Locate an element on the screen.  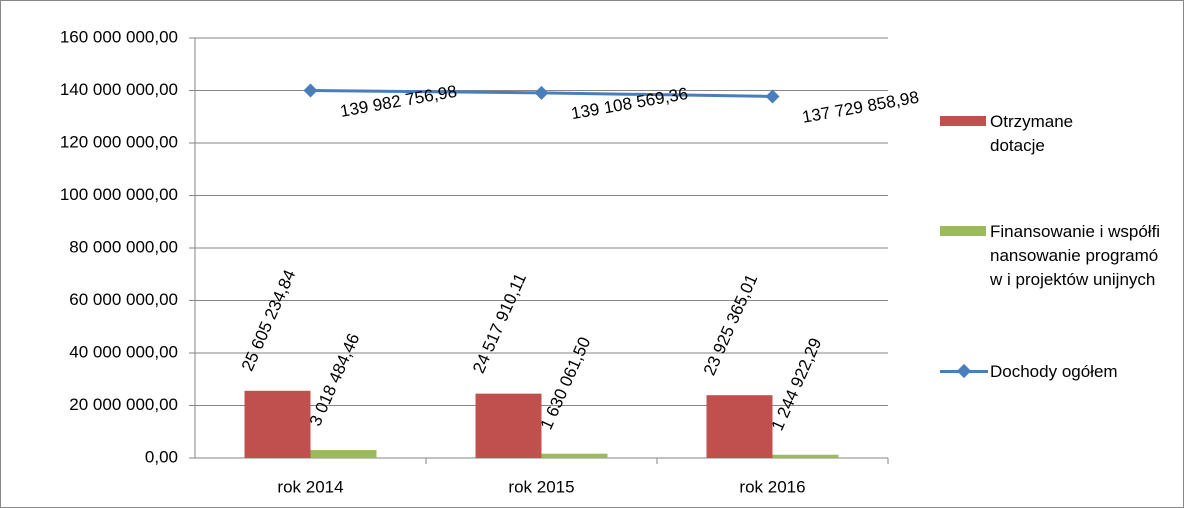
y-tick-label: 140 000 000,00 is located at coordinates (119, 89).